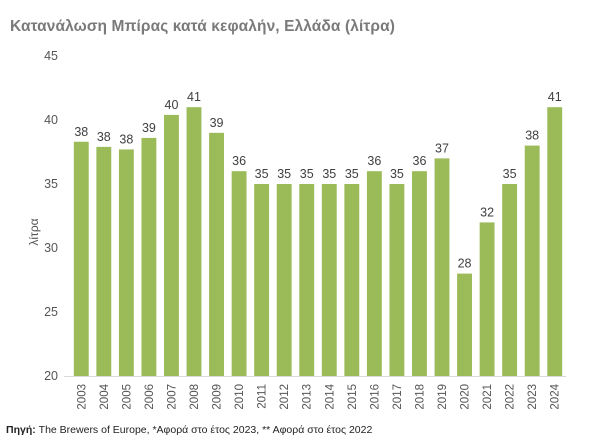 Image resolution: width=600 pixels, height=441 pixels. I want to click on data-label-2010: 36, so click(239, 161).